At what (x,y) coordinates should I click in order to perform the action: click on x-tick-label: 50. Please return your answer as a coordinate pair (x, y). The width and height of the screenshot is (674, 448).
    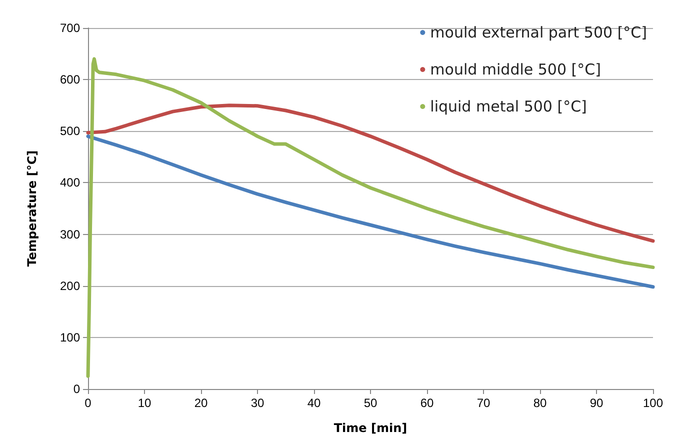
    Looking at the image, I should click on (371, 403).